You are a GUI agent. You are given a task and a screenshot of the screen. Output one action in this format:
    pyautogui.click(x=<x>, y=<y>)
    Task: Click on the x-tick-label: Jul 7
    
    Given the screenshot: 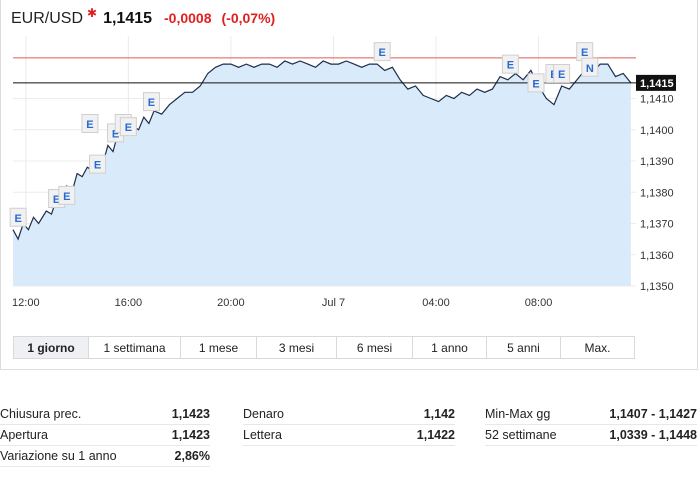 What is the action you would take?
    pyautogui.click(x=333, y=303)
    